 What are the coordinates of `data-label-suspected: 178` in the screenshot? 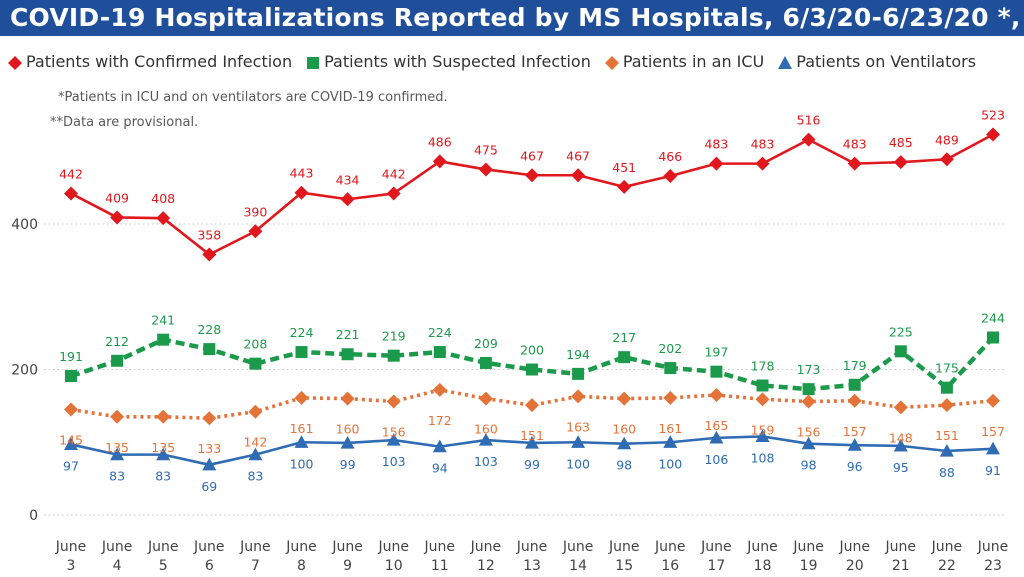 It's located at (763, 366).